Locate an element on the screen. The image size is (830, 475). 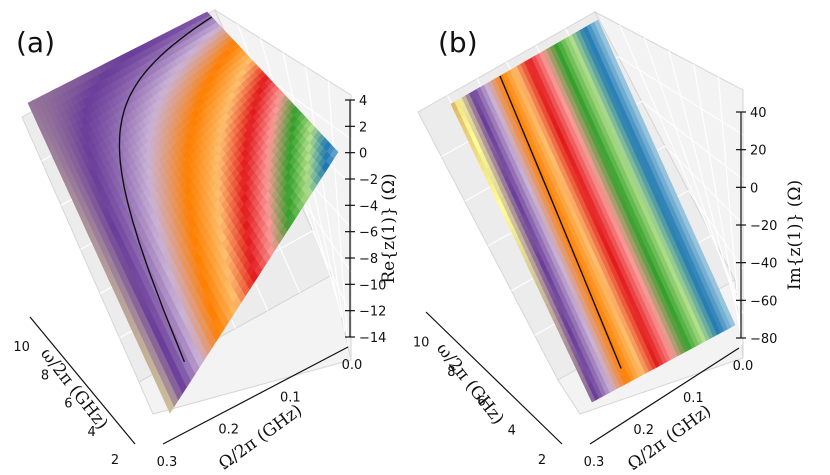
panel-label: (b) is located at coordinates (458, 42).